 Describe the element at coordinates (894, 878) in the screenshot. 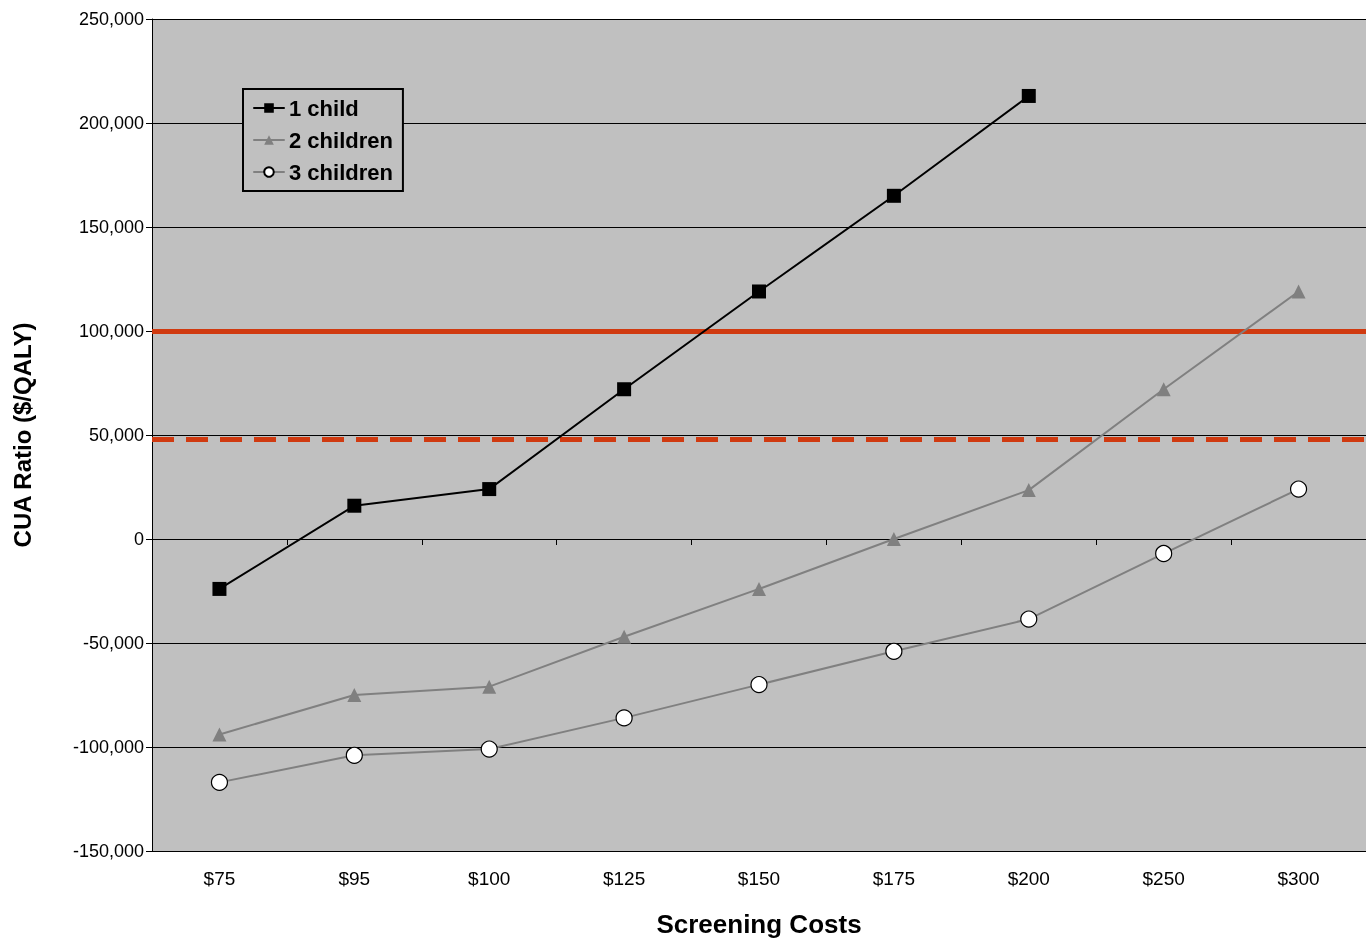

I see `x-tick-label: $175` at that location.